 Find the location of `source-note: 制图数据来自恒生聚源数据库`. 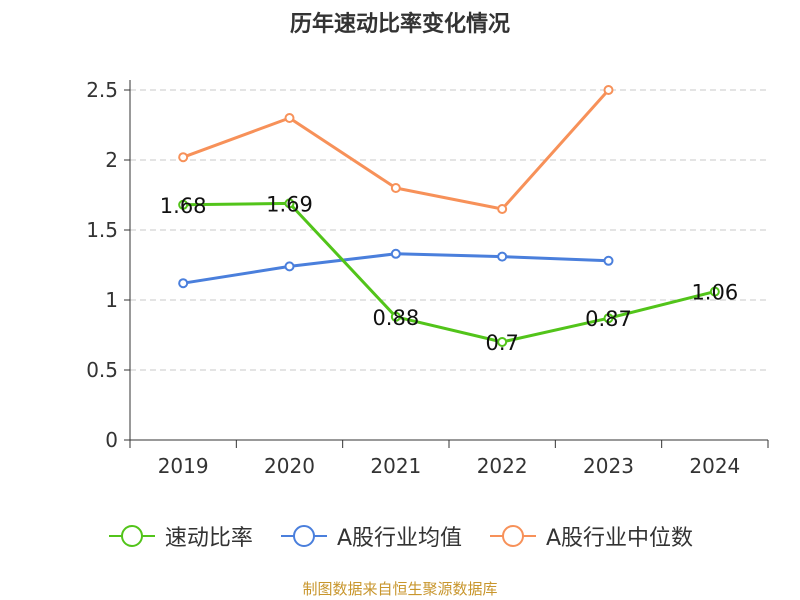

source-note: 制图数据来自恒生聚源数据库 is located at coordinates (400, 589).